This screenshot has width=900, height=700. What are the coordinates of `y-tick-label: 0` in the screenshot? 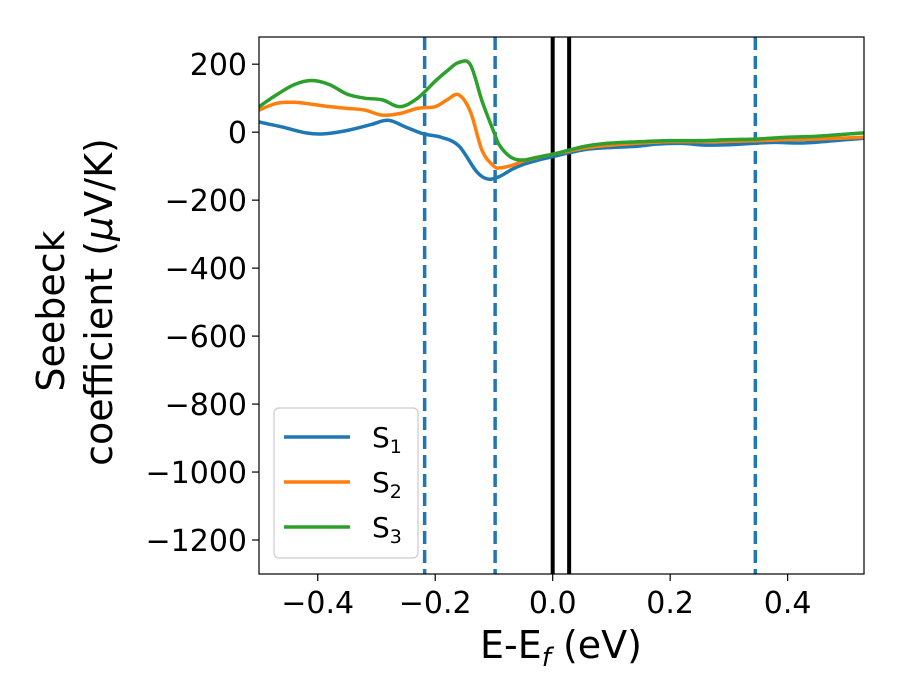 It's located at (237, 133).